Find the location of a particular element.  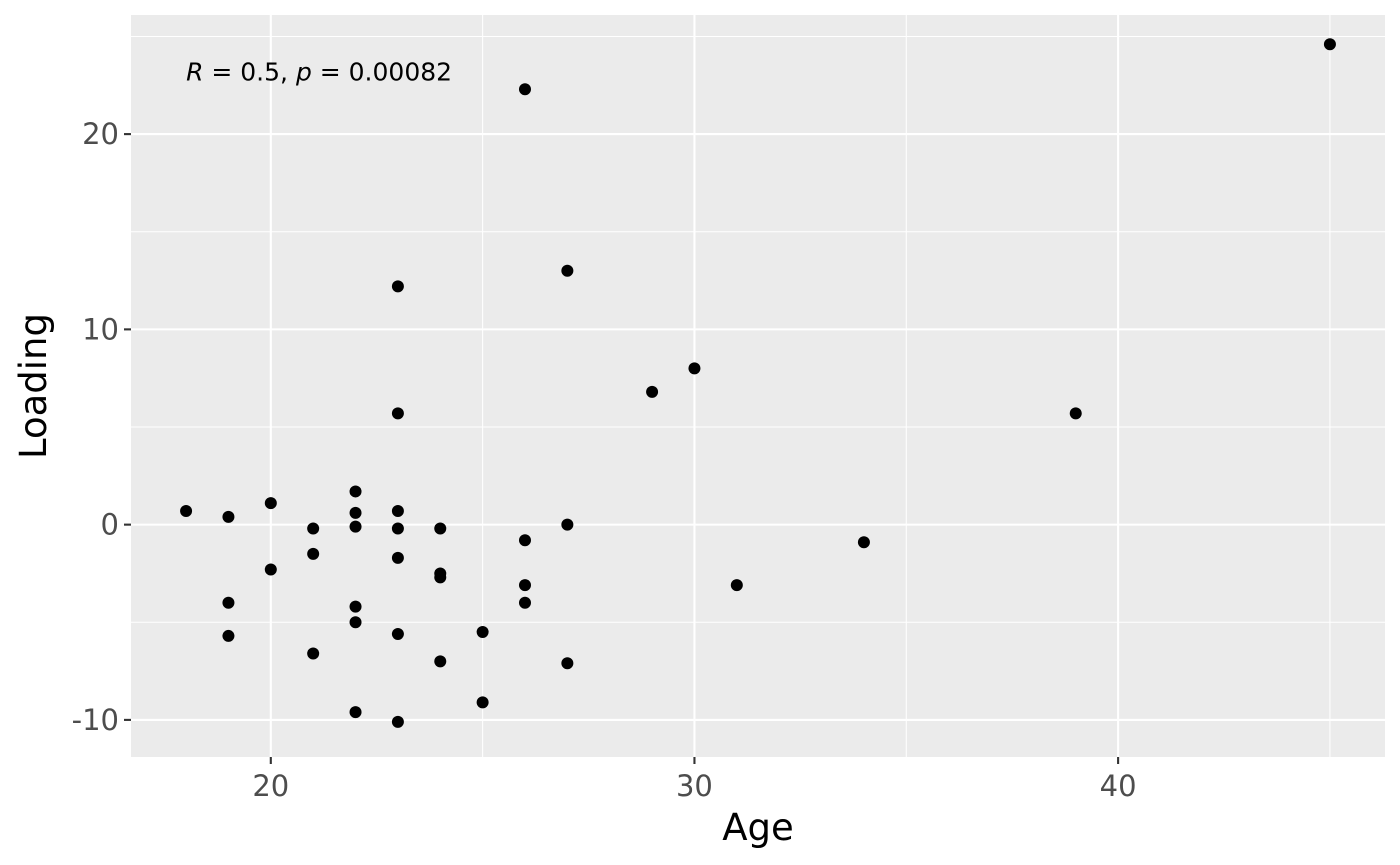

x-tick-label: 40 is located at coordinates (1118, 786).